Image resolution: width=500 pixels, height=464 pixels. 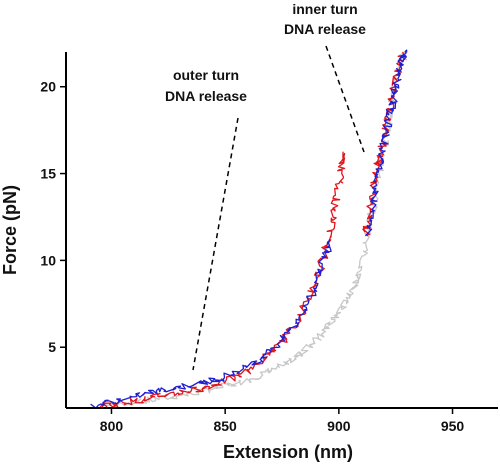 What do you see at coordinates (325, 29) in the screenshot?
I see `annotation-inner-line-2: DNA release` at bounding box center [325, 29].